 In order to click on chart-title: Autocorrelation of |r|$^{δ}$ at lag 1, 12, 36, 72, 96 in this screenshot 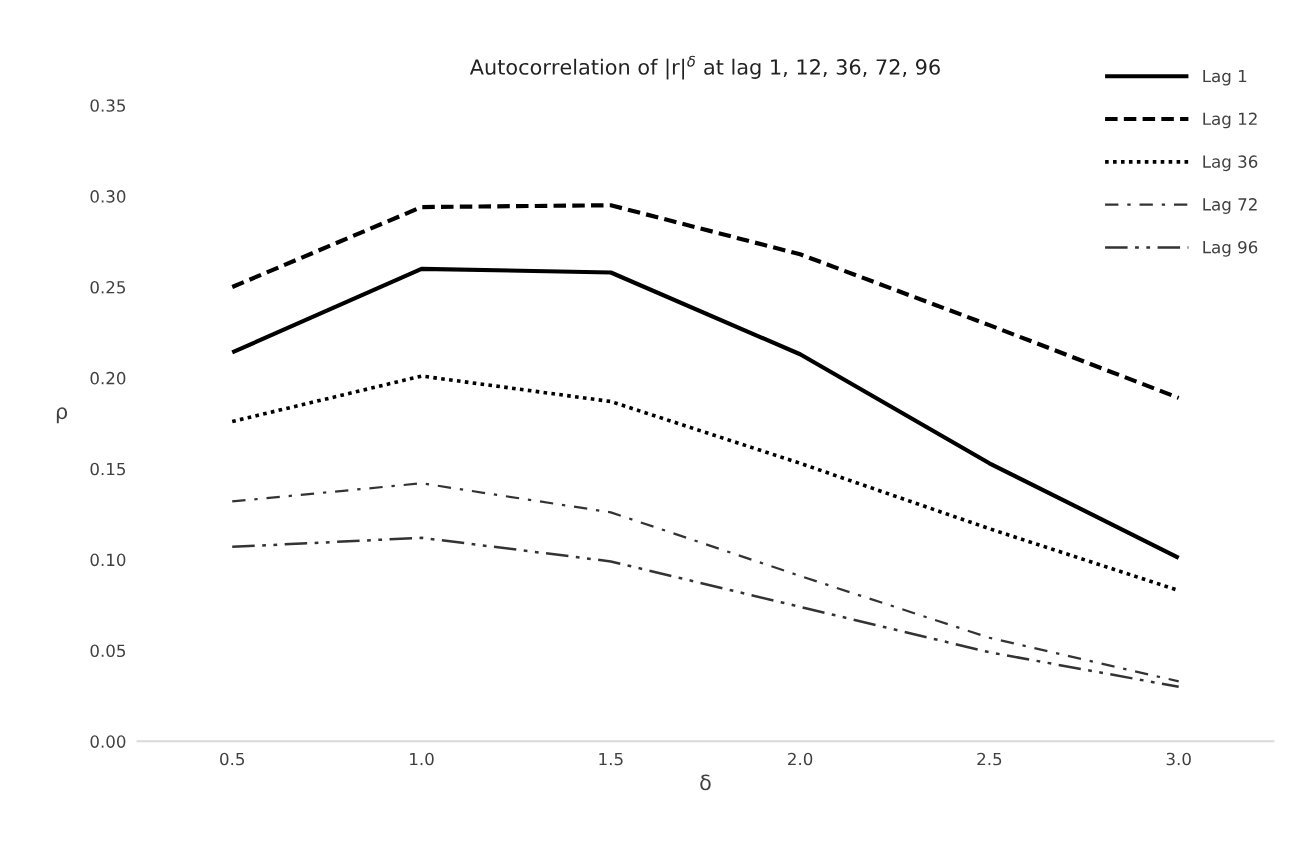, I will do `click(704, 67)`.